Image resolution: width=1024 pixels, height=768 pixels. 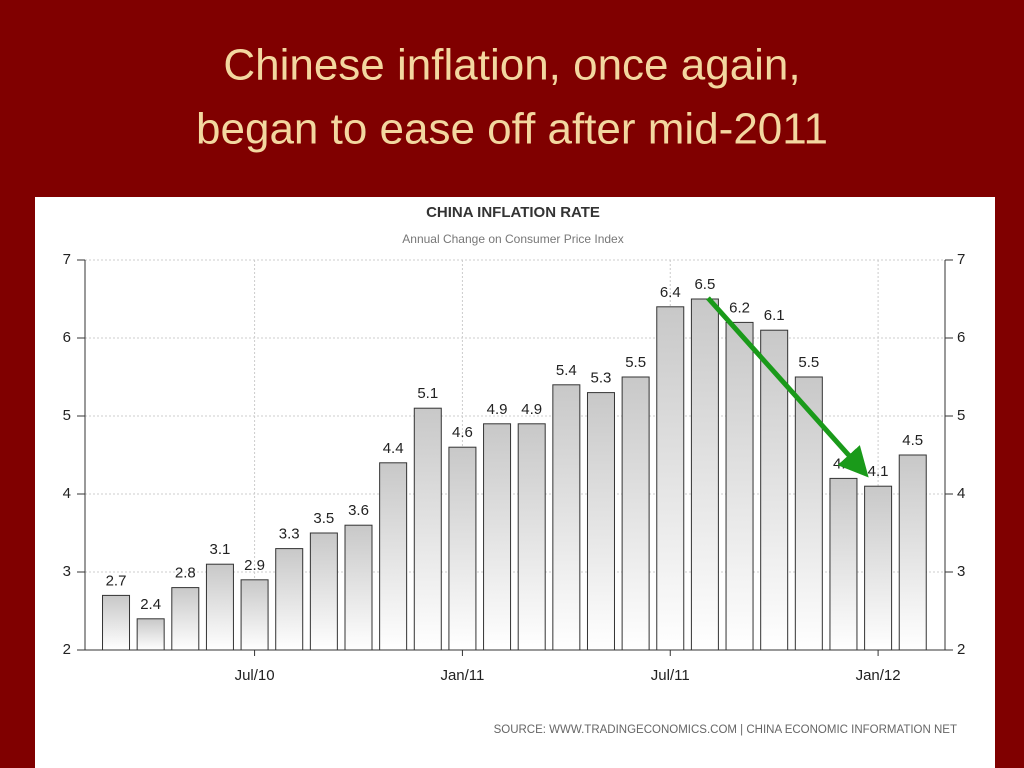 I want to click on value-label: 2.4, so click(x=150, y=604).